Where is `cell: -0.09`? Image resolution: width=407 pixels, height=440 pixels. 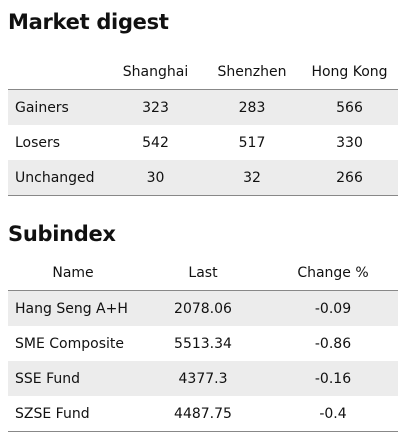
cell: -0.09 is located at coordinates (333, 308).